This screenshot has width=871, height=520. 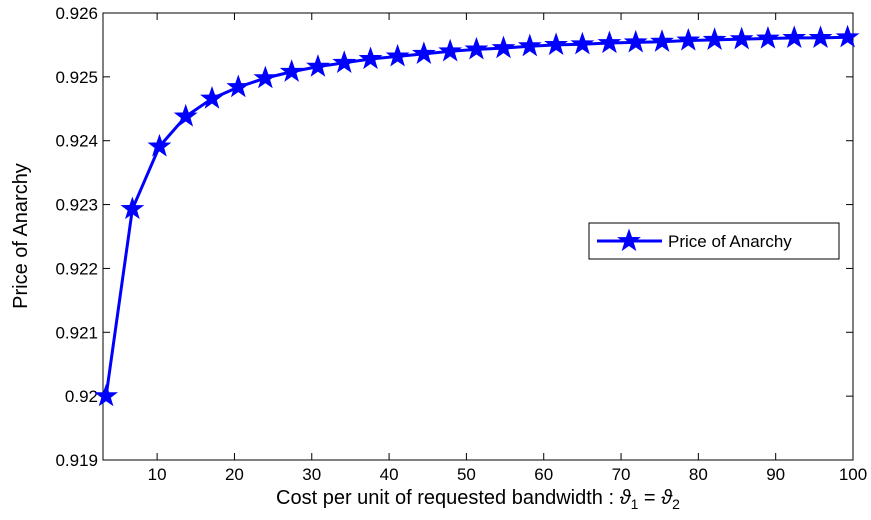 What do you see at coordinates (21, 236) in the screenshot?
I see `y-axis-title: Price of Anarchy` at bounding box center [21, 236].